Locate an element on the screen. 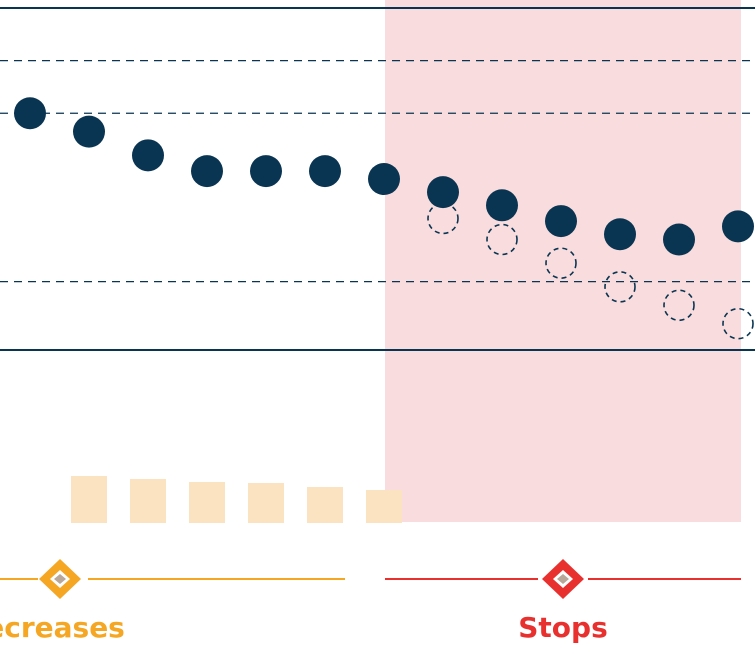 The height and width of the screenshot is (645, 755). phase-label-decreases: Decreases is located at coordinates (62, 627).